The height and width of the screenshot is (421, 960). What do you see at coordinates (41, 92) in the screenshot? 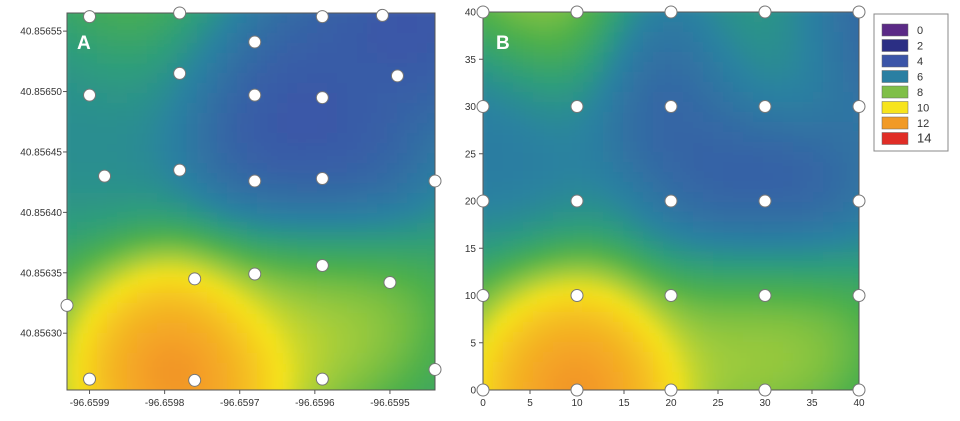
I see `y-tick-label: 40.85650` at bounding box center [41, 92].